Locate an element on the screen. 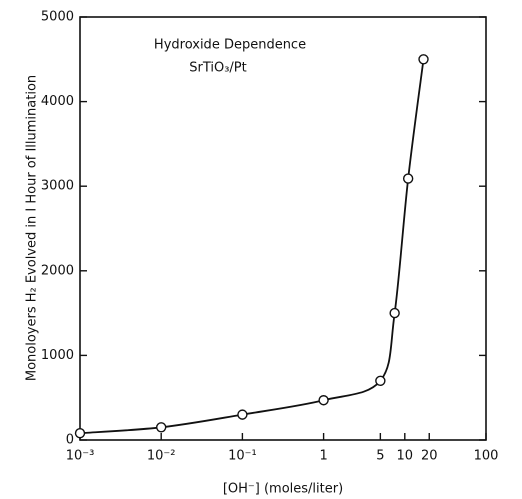 Image resolution: width=522 pixels, height=499 pixels. y-tick-label: 4000 is located at coordinates (57, 101).